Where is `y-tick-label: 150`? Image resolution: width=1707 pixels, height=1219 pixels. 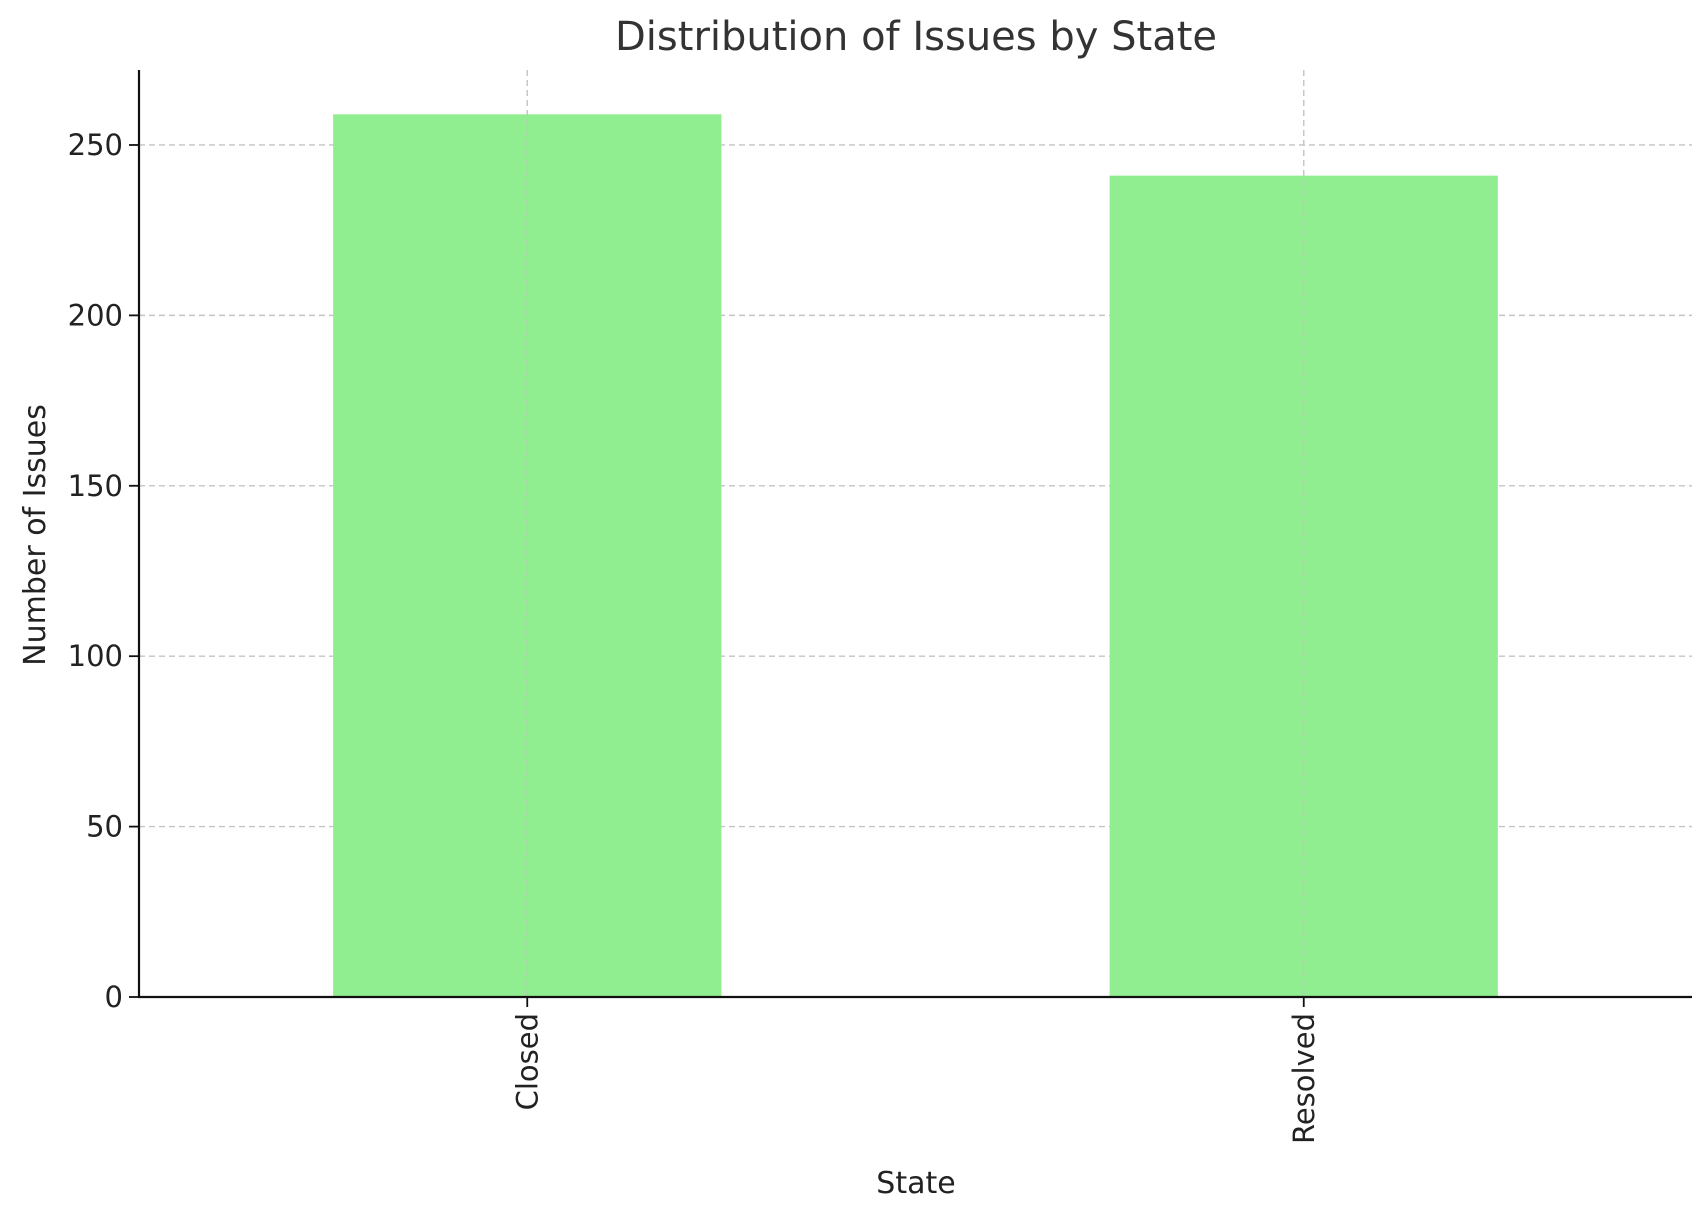
y-tick-label: 150 is located at coordinates (95, 486).